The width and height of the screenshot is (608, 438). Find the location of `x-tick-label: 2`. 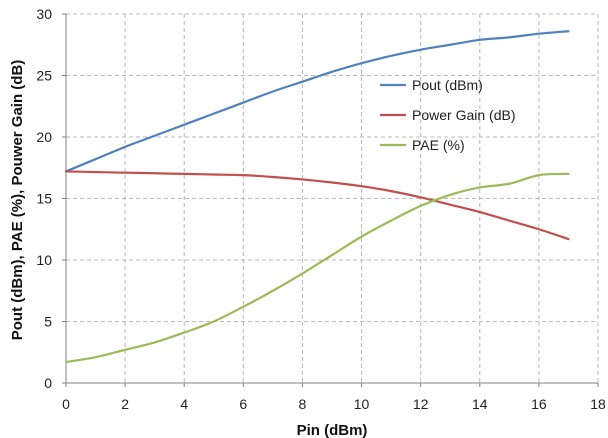

x-tick-label: 2 is located at coordinates (125, 404).